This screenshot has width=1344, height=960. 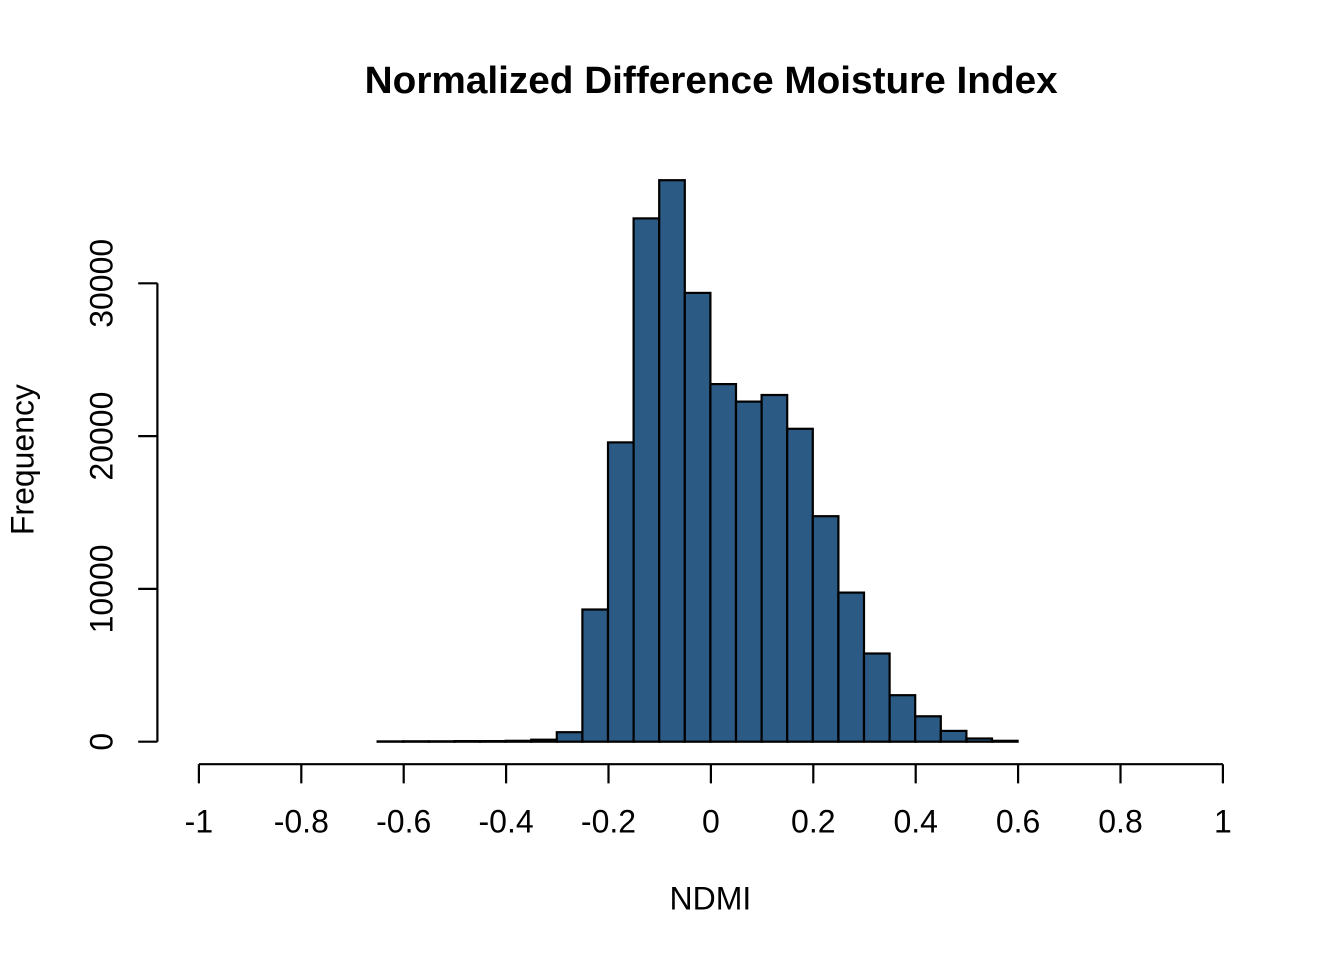 What do you see at coordinates (301, 821) in the screenshot?
I see `svg-text: -0.8` at bounding box center [301, 821].